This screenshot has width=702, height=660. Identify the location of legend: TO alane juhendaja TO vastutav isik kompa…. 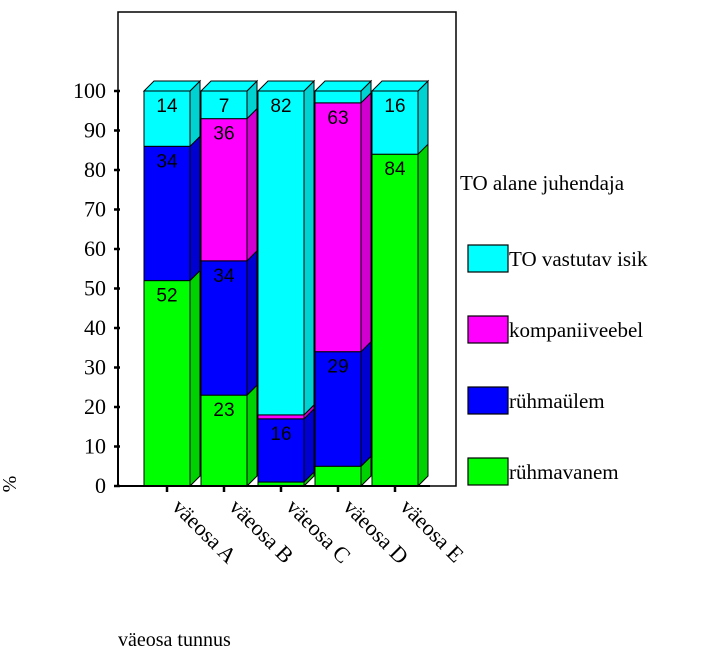
(554, 328).